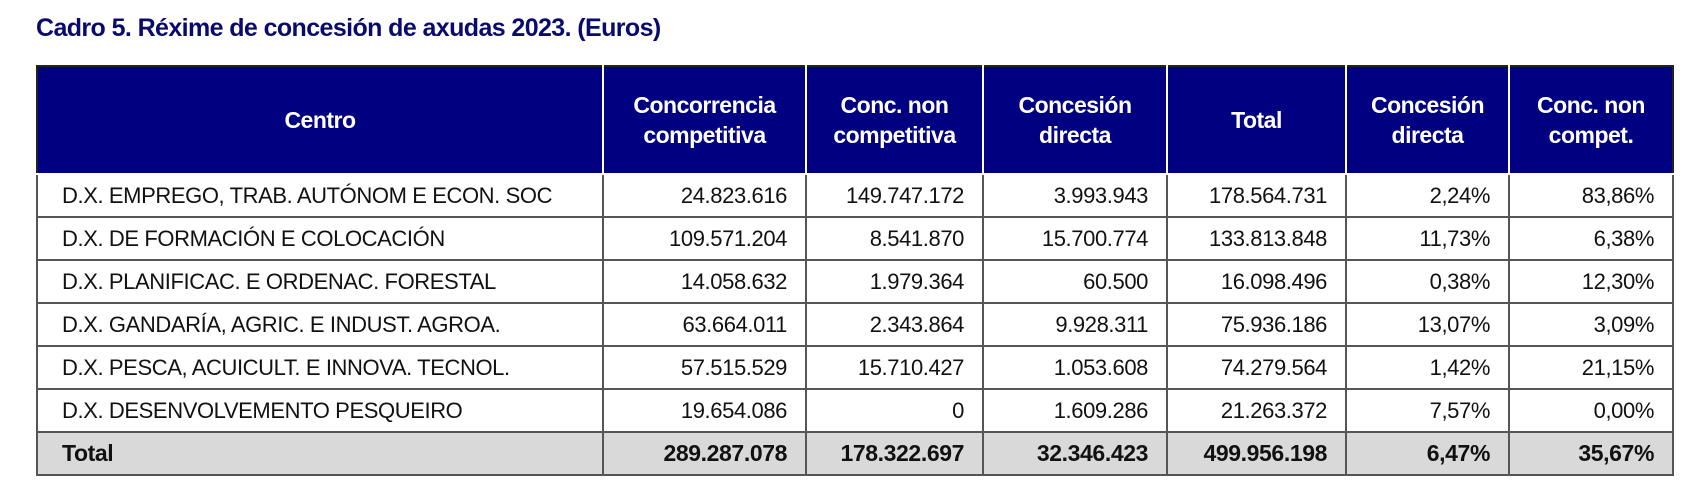  I want to click on column-header-concorrencia-competitiva: Concorrencia competitiva, so click(704, 120).